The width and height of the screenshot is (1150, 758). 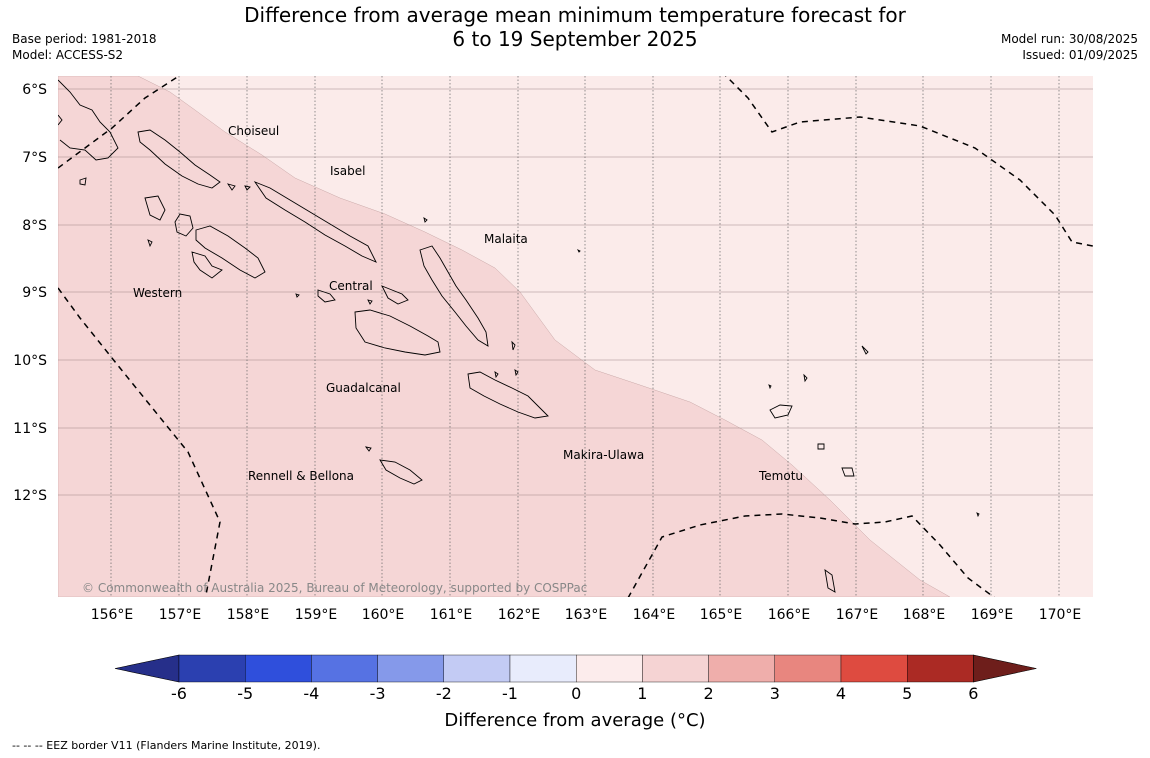 I want to click on rennell-coast, so click(x=401, y=472).